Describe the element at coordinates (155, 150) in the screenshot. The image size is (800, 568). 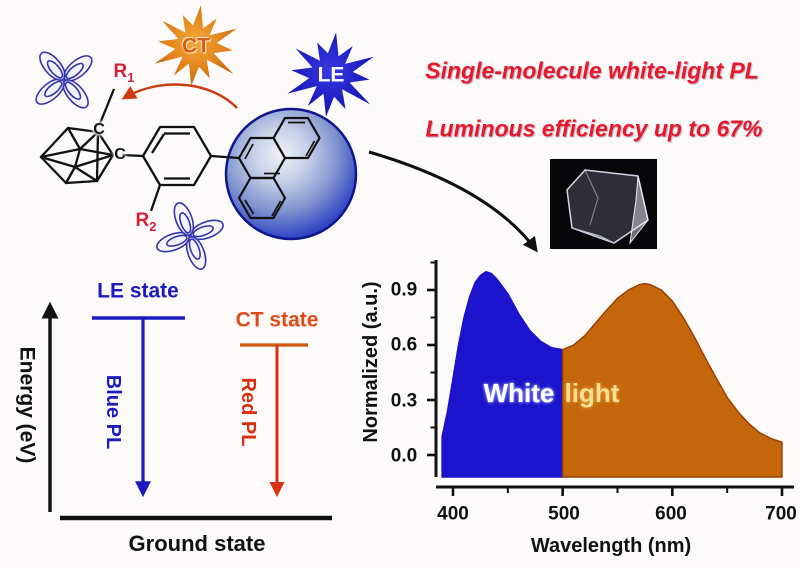
I see `phenyl-ring` at that location.